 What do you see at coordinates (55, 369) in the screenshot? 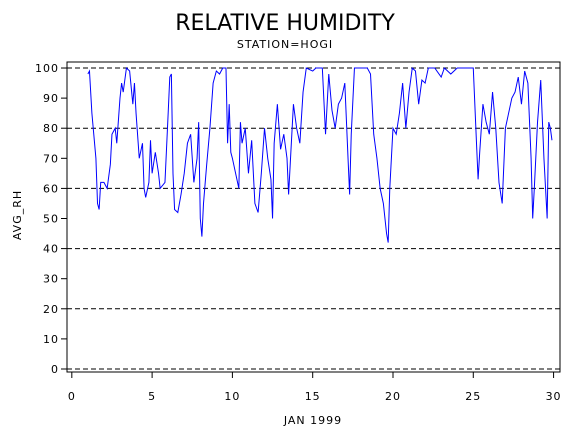
I see `y-tick-label: 0` at bounding box center [55, 369].